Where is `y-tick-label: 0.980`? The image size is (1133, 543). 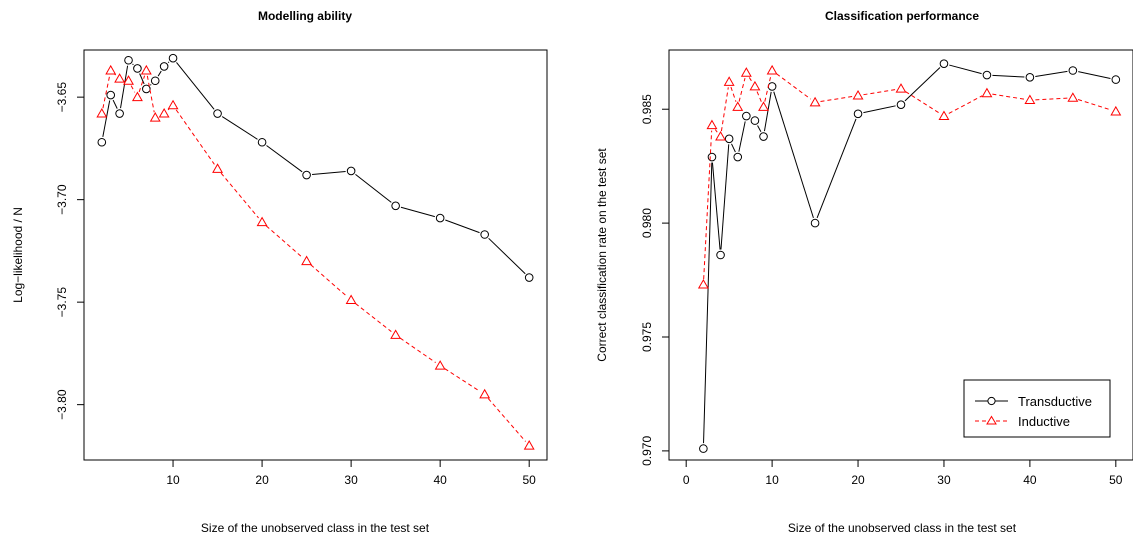
y-tick-label: 0.980 is located at coordinates (647, 223).